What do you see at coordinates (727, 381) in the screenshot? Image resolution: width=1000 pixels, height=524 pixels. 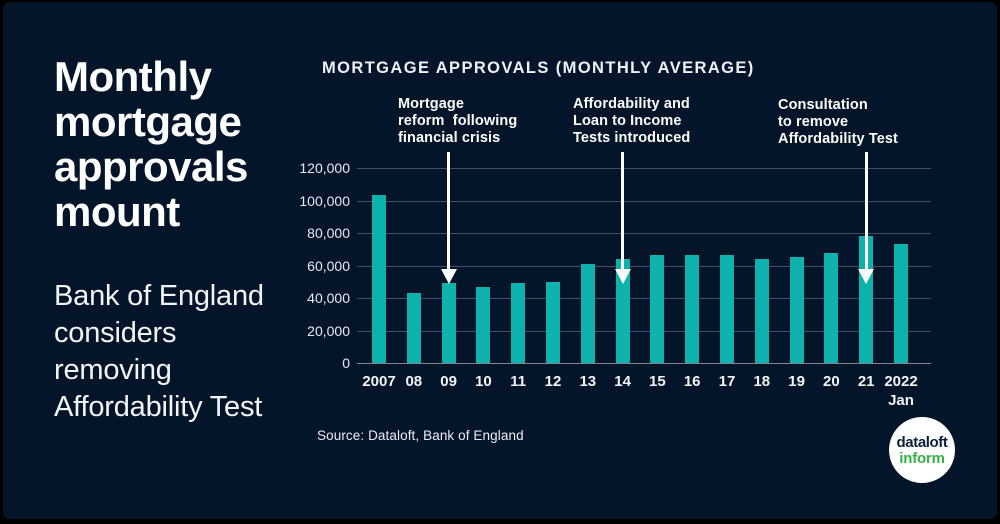 I see `x-axis-label: 17` at bounding box center [727, 381].